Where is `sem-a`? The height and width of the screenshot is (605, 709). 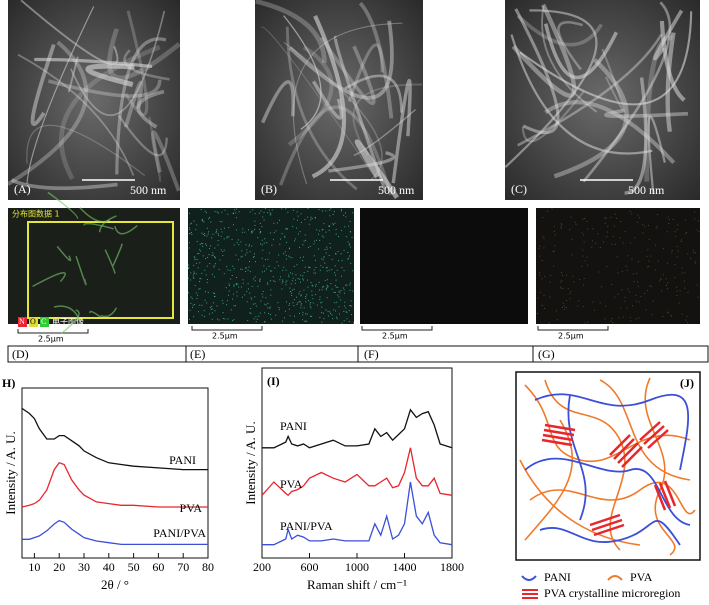
sem-a is located at coordinates (94, 100).